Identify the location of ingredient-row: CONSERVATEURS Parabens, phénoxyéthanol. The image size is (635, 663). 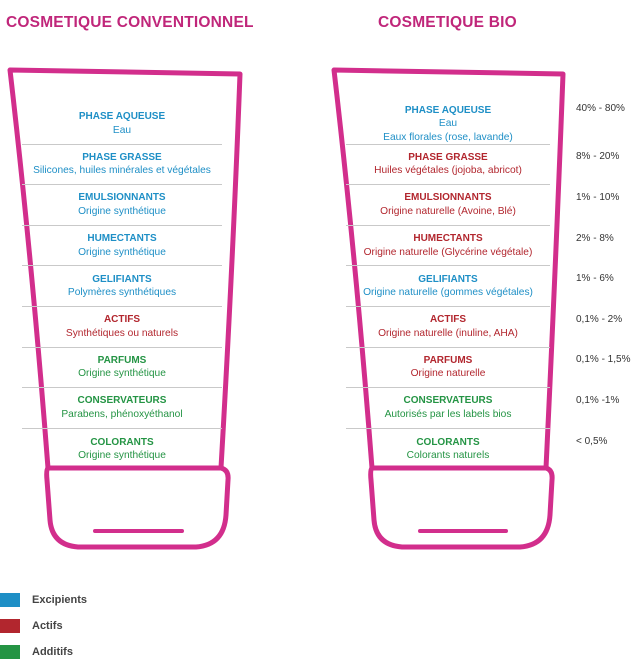
(122, 408).